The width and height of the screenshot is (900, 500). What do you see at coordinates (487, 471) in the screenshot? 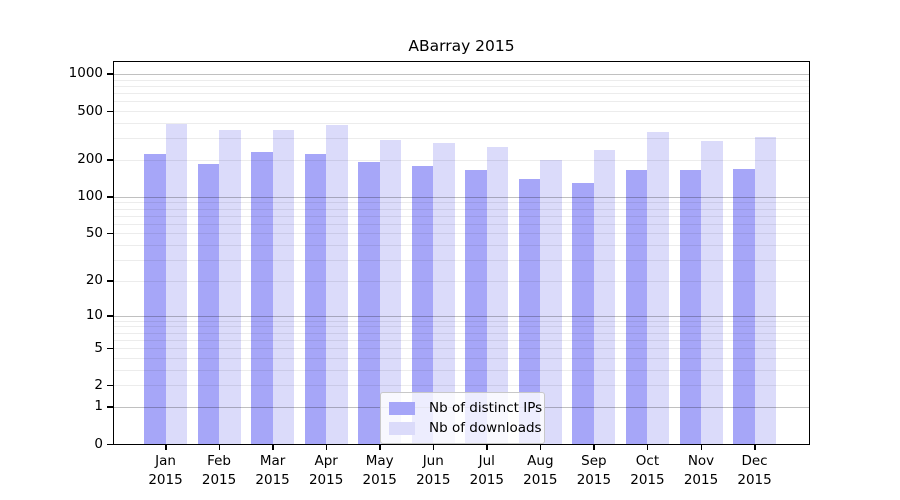
I see `x-tick-label: Jul 2015` at bounding box center [487, 471].